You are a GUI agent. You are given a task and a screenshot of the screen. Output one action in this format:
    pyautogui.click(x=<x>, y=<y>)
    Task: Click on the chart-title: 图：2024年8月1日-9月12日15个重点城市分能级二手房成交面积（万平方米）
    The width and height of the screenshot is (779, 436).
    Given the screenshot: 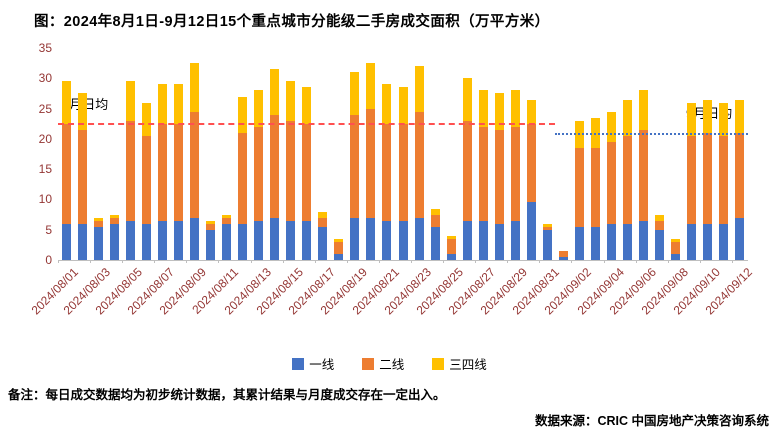 What is the action you would take?
    pyautogui.click(x=292, y=22)
    